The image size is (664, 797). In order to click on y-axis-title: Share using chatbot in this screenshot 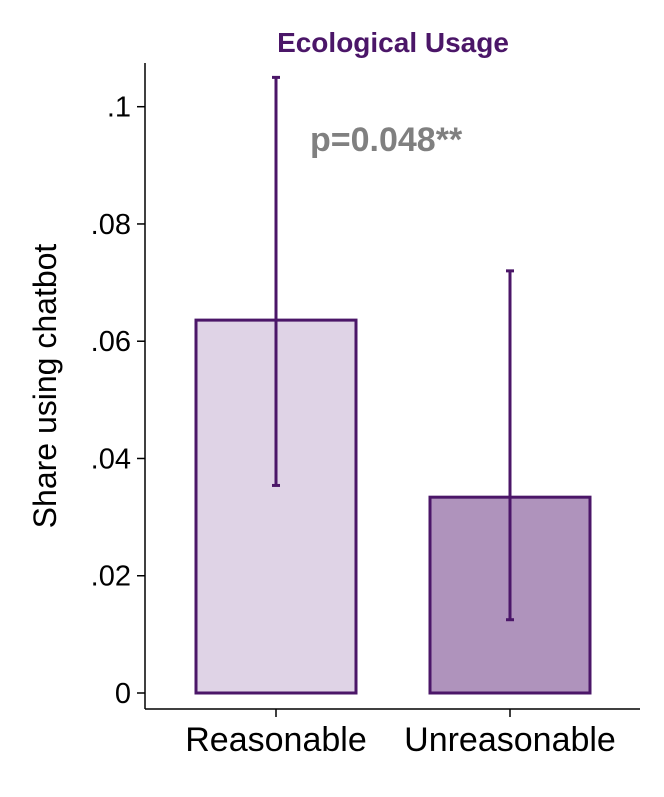, I will do `click(45, 386)`.